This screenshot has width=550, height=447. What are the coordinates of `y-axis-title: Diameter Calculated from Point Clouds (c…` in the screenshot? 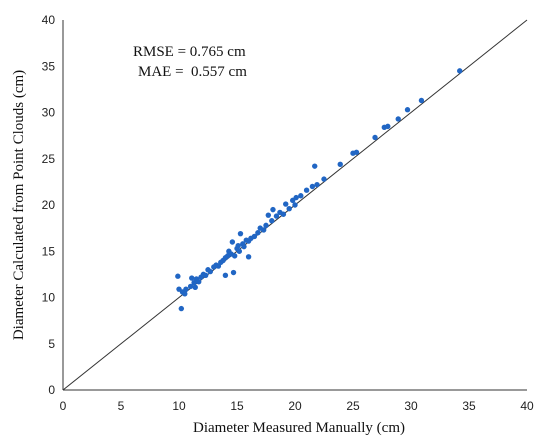 It's located at (19, 205).